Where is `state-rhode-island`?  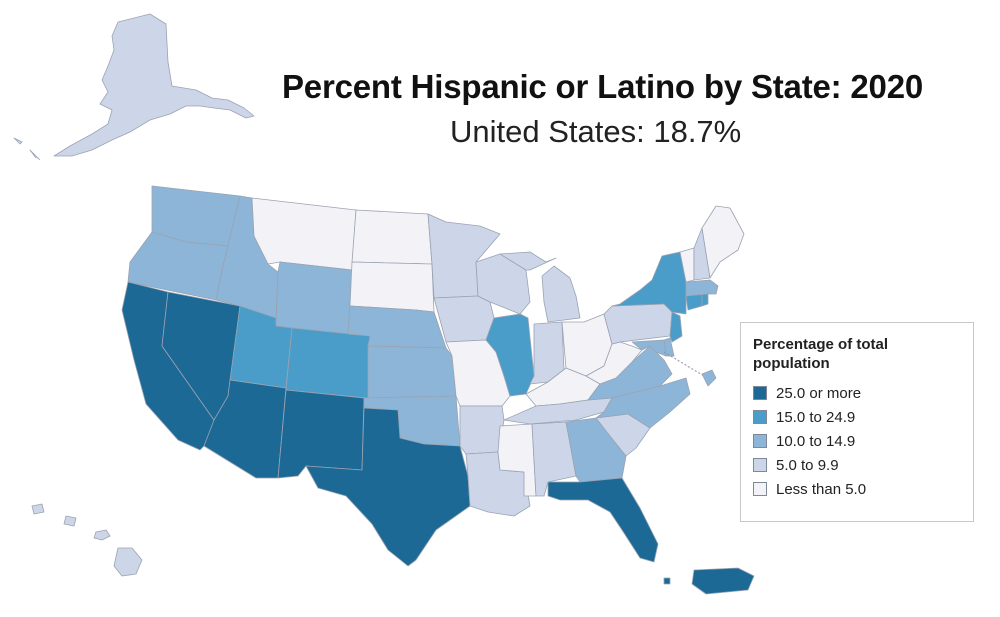
state-rhode-island is located at coordinates (705, 300).